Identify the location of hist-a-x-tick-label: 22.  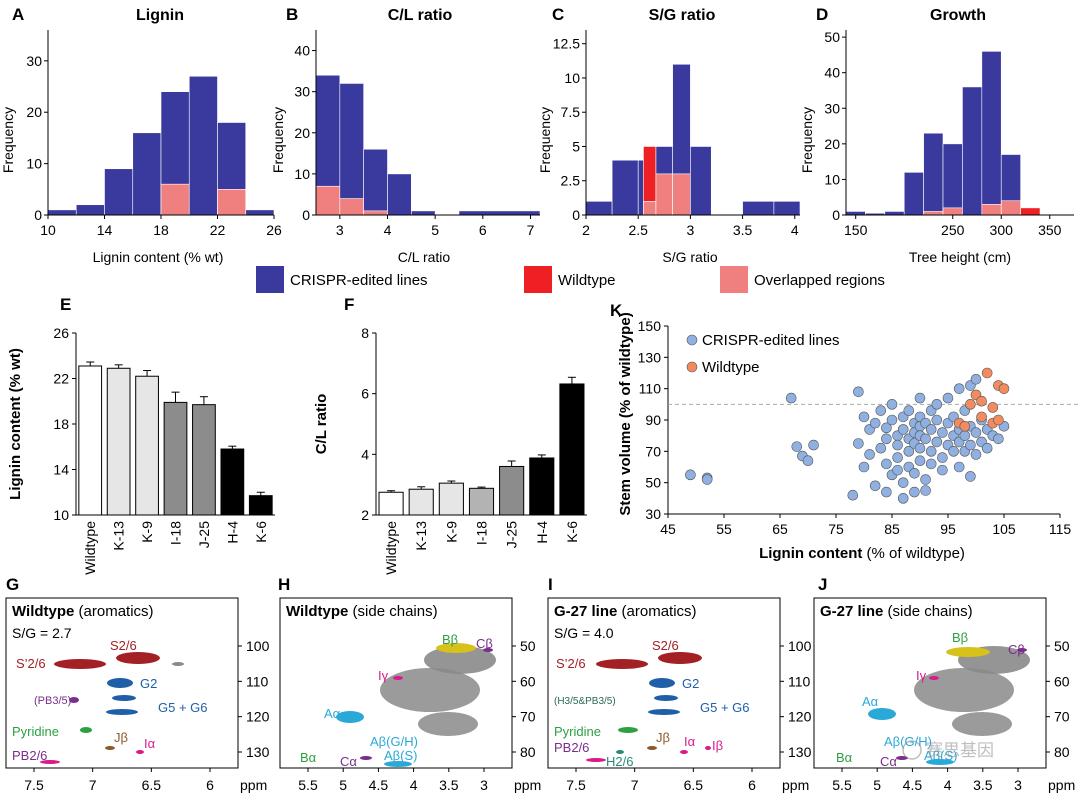
(218, 230).